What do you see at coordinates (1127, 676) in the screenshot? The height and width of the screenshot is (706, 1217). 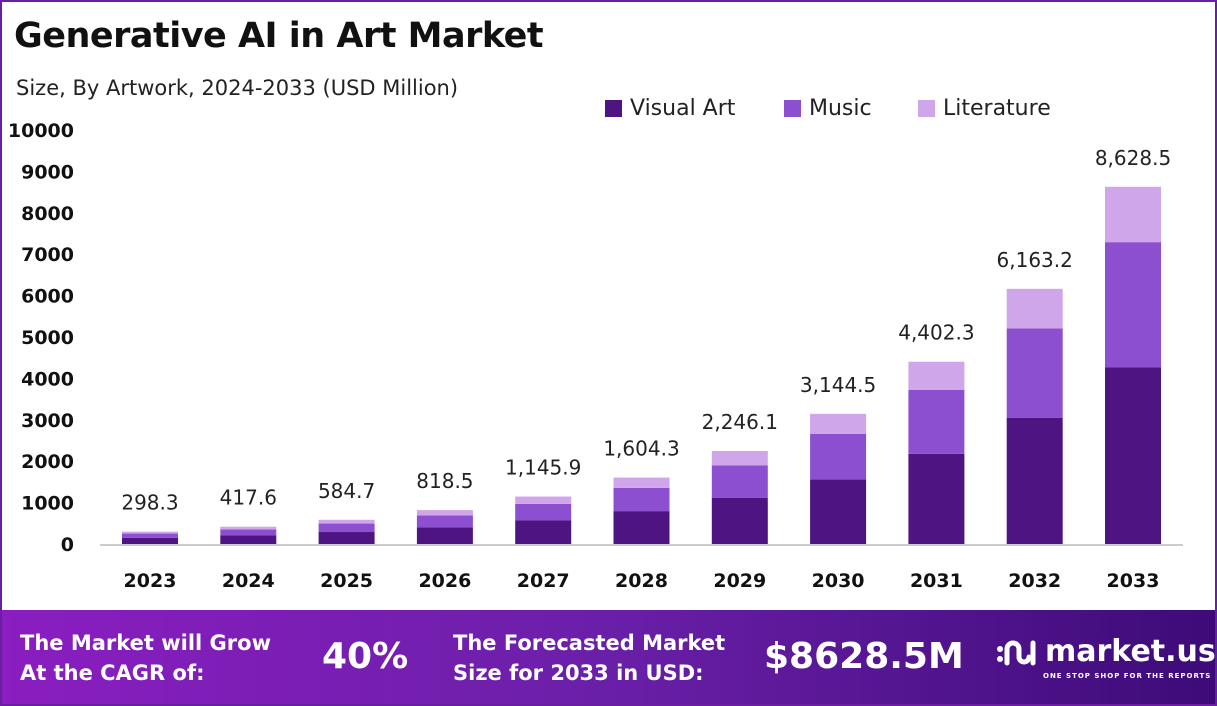 I see `brand-tagline: ONE STOP SHOP FOR THE REPORTS` at bounding box center [1127, 676].